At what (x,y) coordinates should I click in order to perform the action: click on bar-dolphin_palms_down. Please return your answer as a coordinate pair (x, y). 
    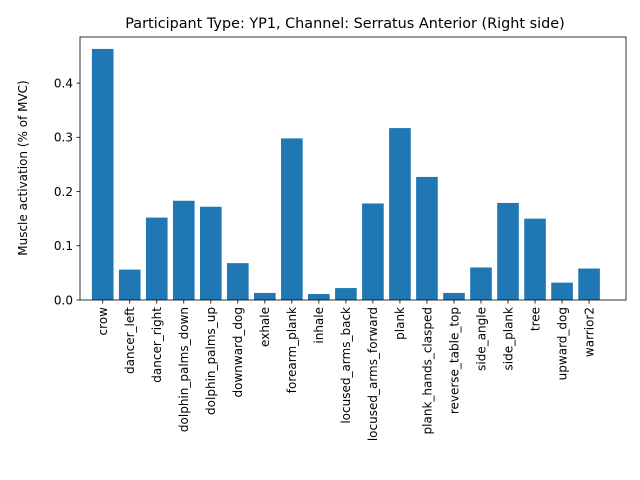
    Looking at the image, I should click on (183, 250).